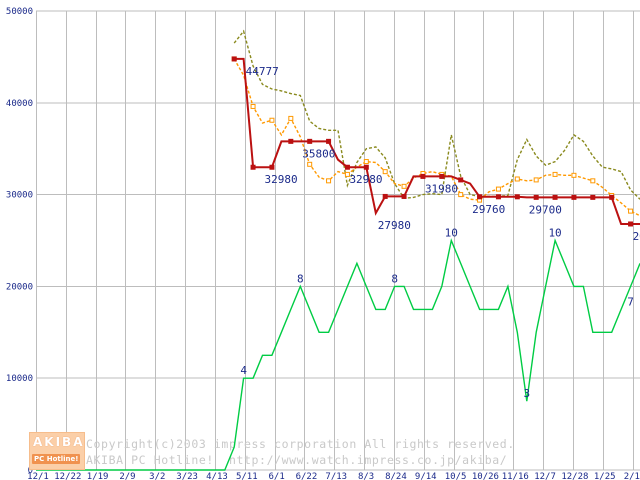  I want to click on x-tick-label: 12/22, so click(67, 476).